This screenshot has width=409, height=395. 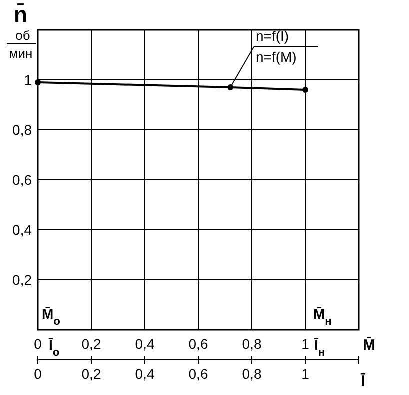 I want to click on x2-tick-label: 0,6, so click(x=198, y=374).